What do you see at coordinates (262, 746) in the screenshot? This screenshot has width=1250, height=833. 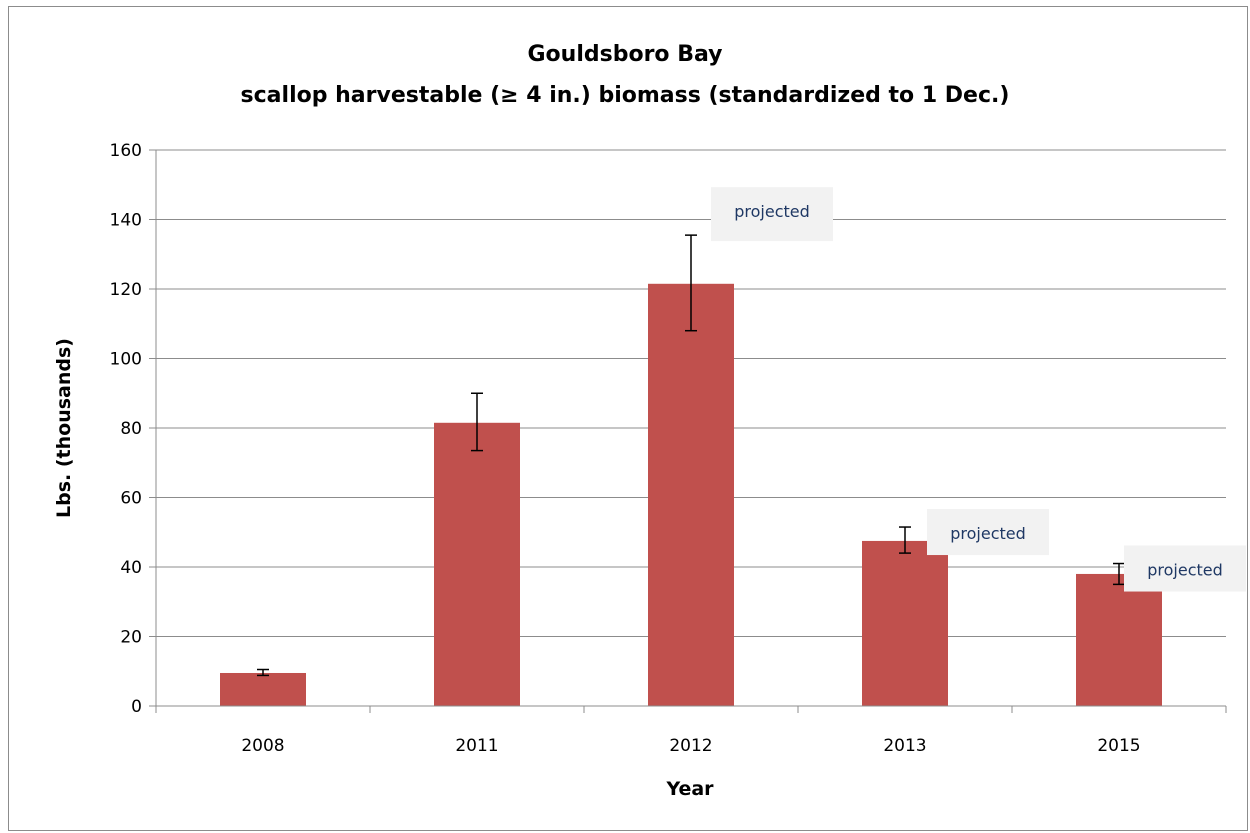 I see `x-tick-label: 2008` at bounding box center [262, 746].